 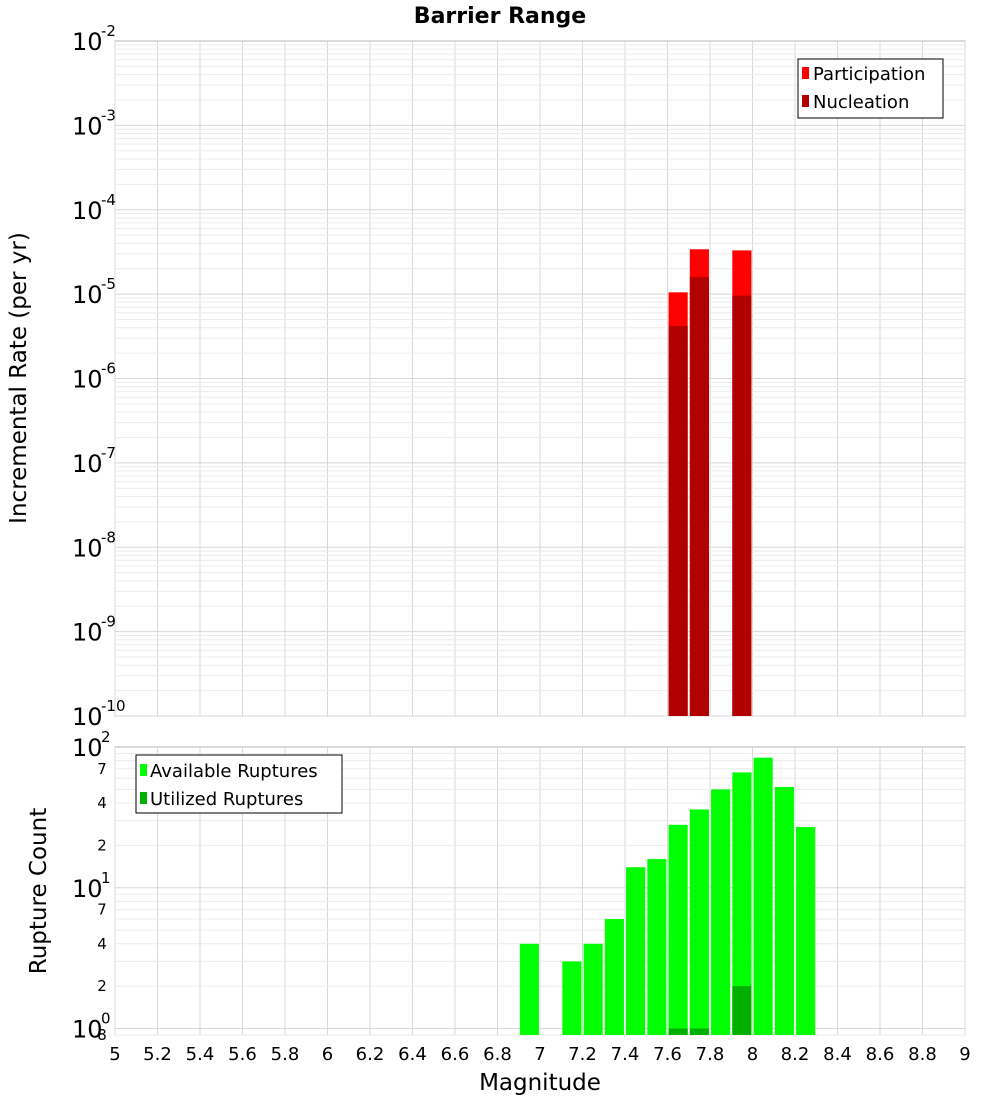 I want to click on utilized-legend-swatch, so click(x=143, y=798).